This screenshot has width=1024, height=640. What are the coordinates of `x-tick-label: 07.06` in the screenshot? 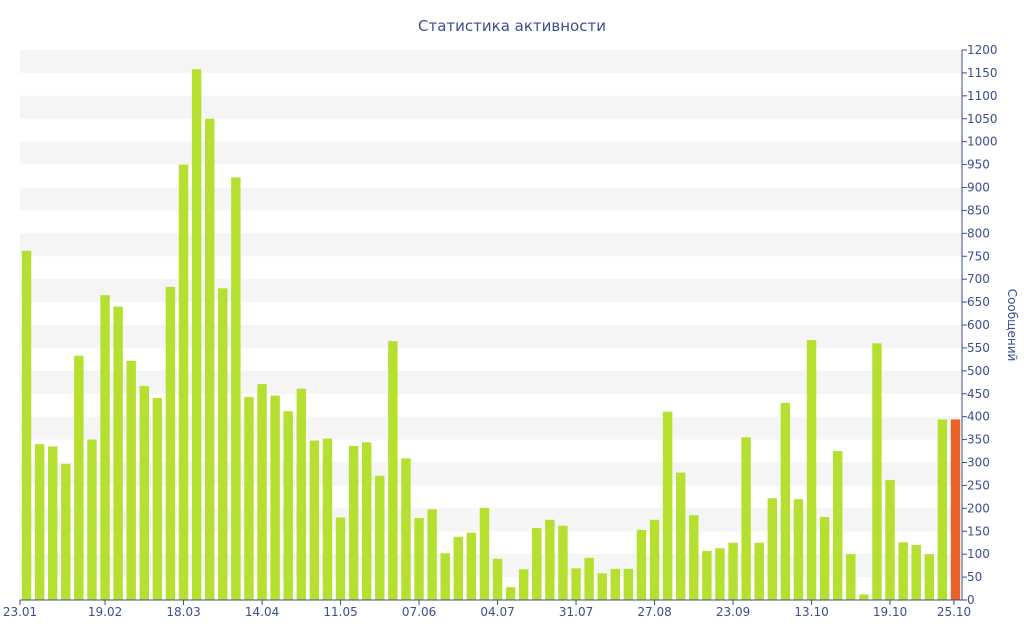 It's located at (419, 612).